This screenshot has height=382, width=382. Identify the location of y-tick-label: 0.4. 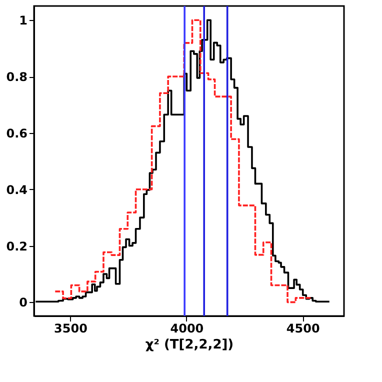
(17, 189).